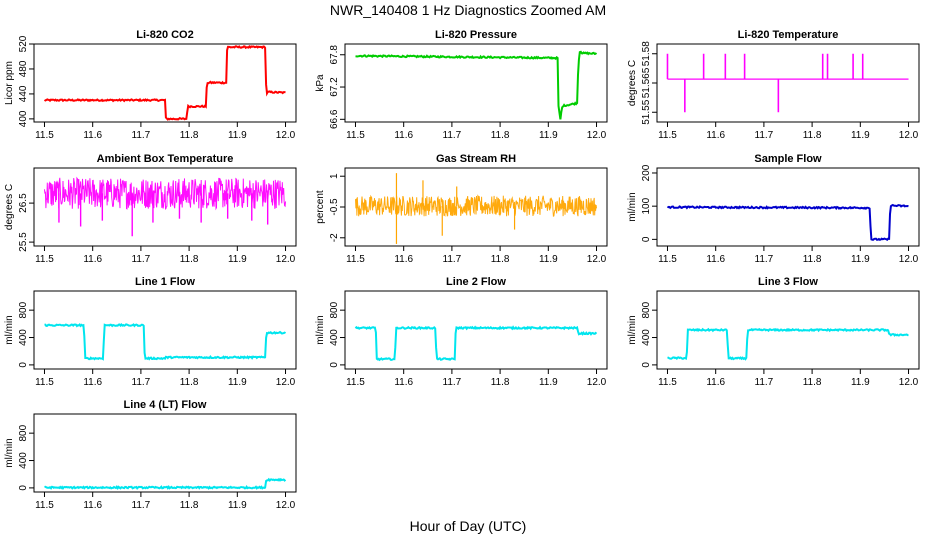  What do you see at coordinates (334, 87) in the screenshot?
I see `y-tick-label: 67.2` at bounding box center [334, 87].